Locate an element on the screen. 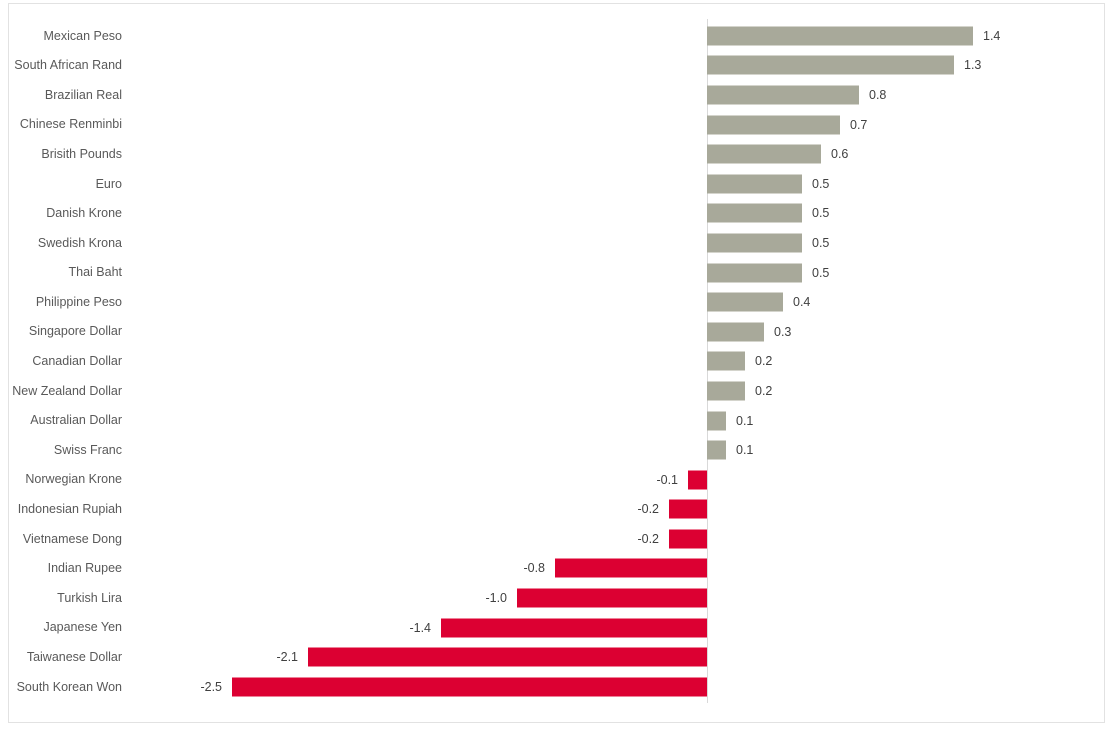 This screenshot has height=732, width=1114. bar-track: -2.1 is located at coordinates (613, 657).